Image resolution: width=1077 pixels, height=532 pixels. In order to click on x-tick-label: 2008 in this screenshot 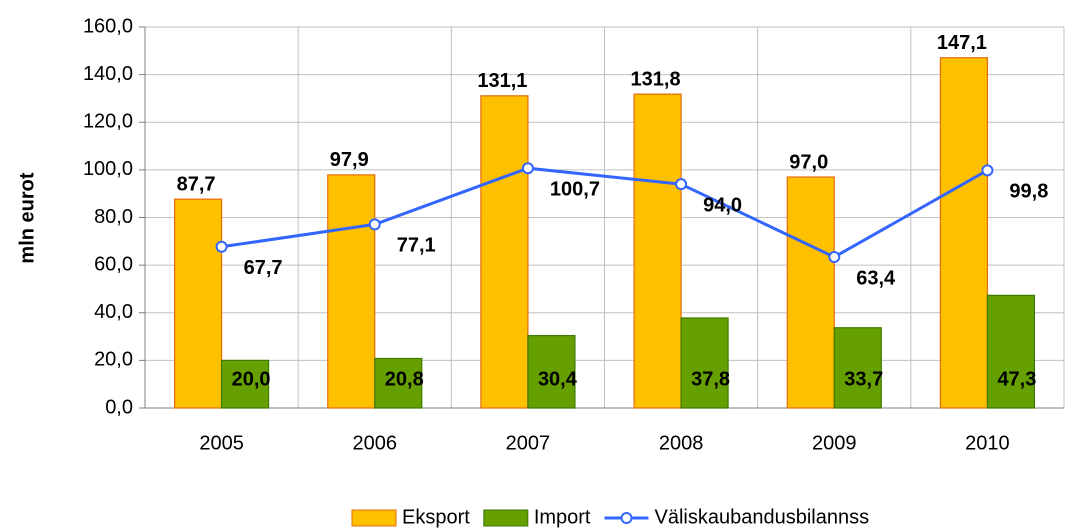, I will do `click(681, 443)`.